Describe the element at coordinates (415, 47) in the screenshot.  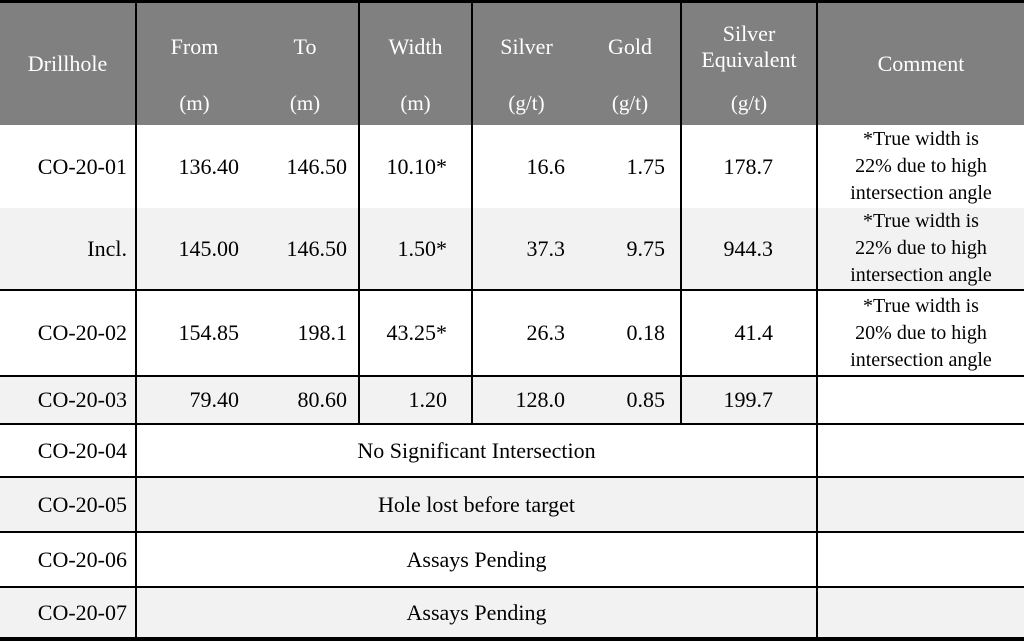
I see `header-width-label: Width` at that location.